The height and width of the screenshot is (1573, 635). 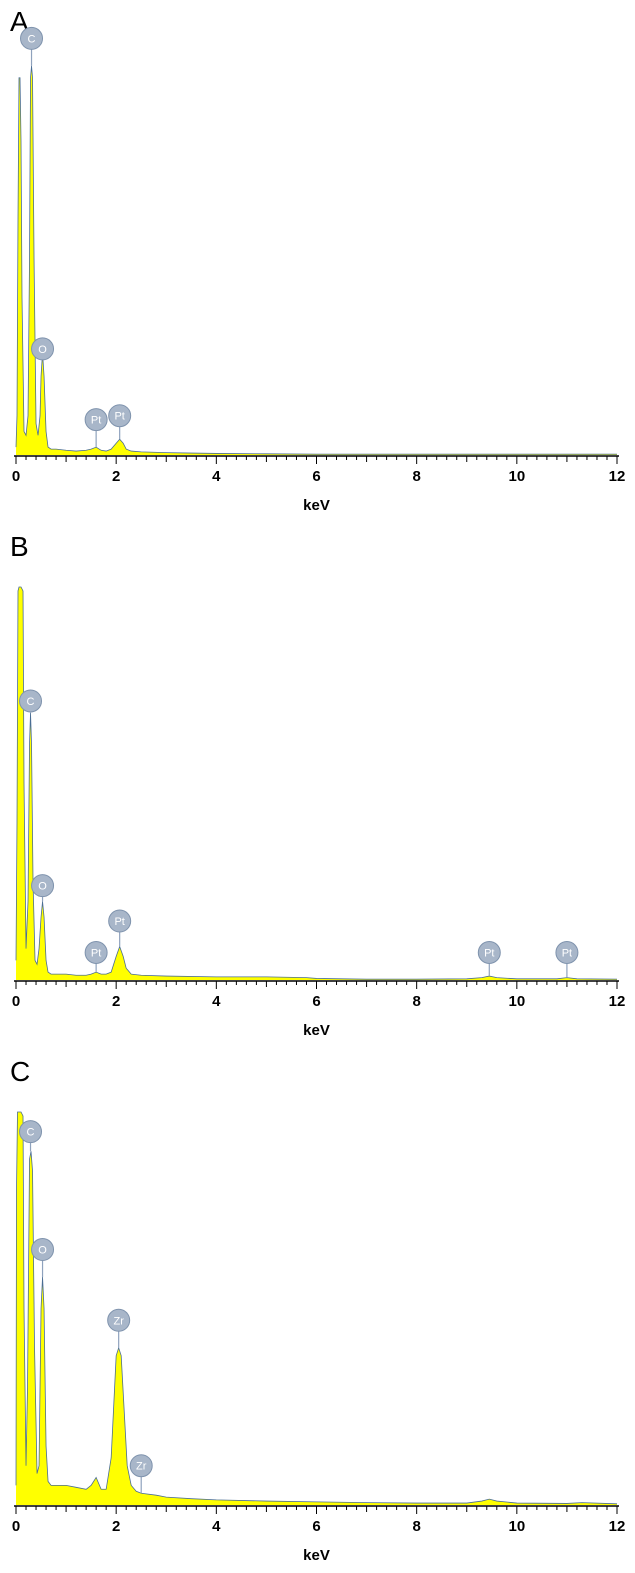 What do you see at coordinates (19, 546) in the screenshot?
I see `panel-label: B` at bounding box center [19, 546].